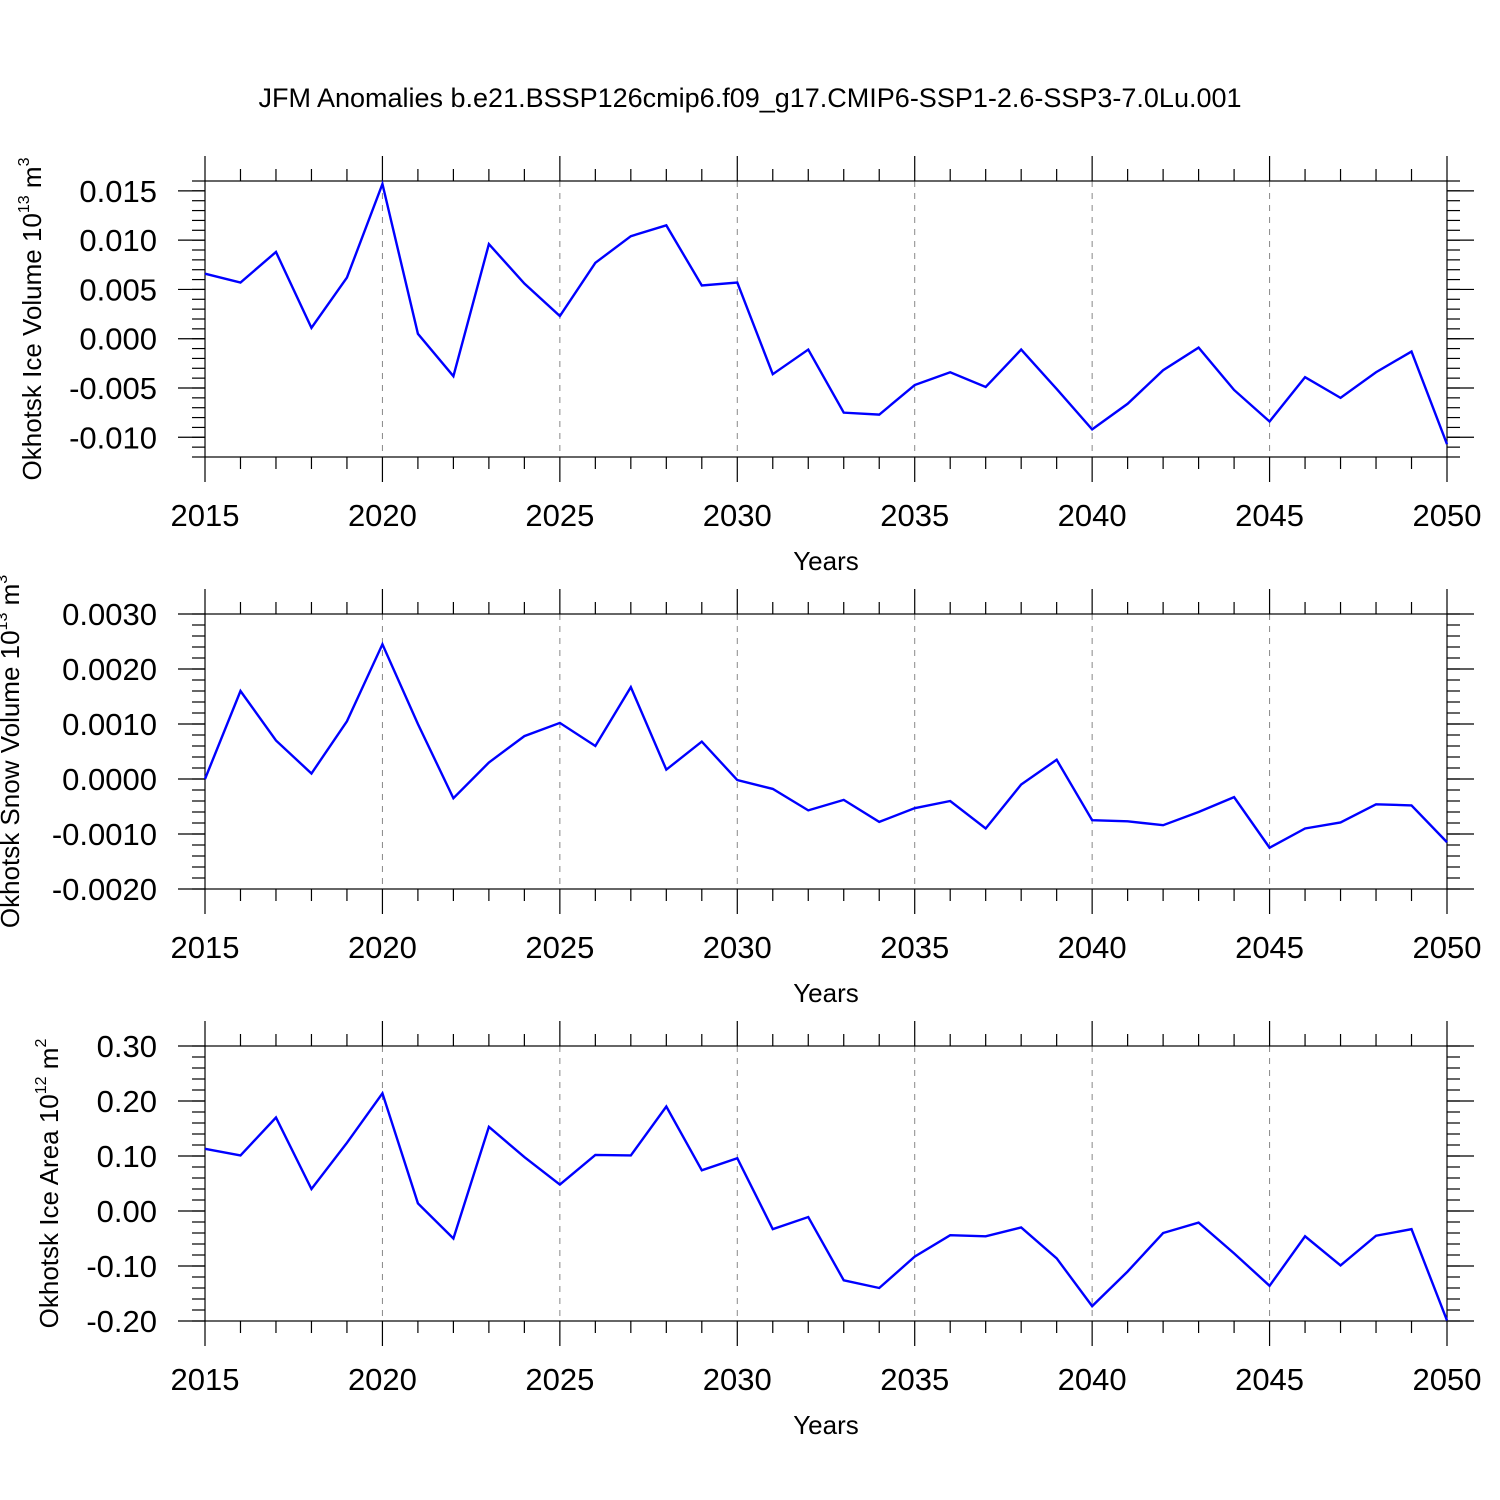 This screenshot has width=1500, height=1500. I want to click on y-tick-label: 0.0010, so click(109, 724).